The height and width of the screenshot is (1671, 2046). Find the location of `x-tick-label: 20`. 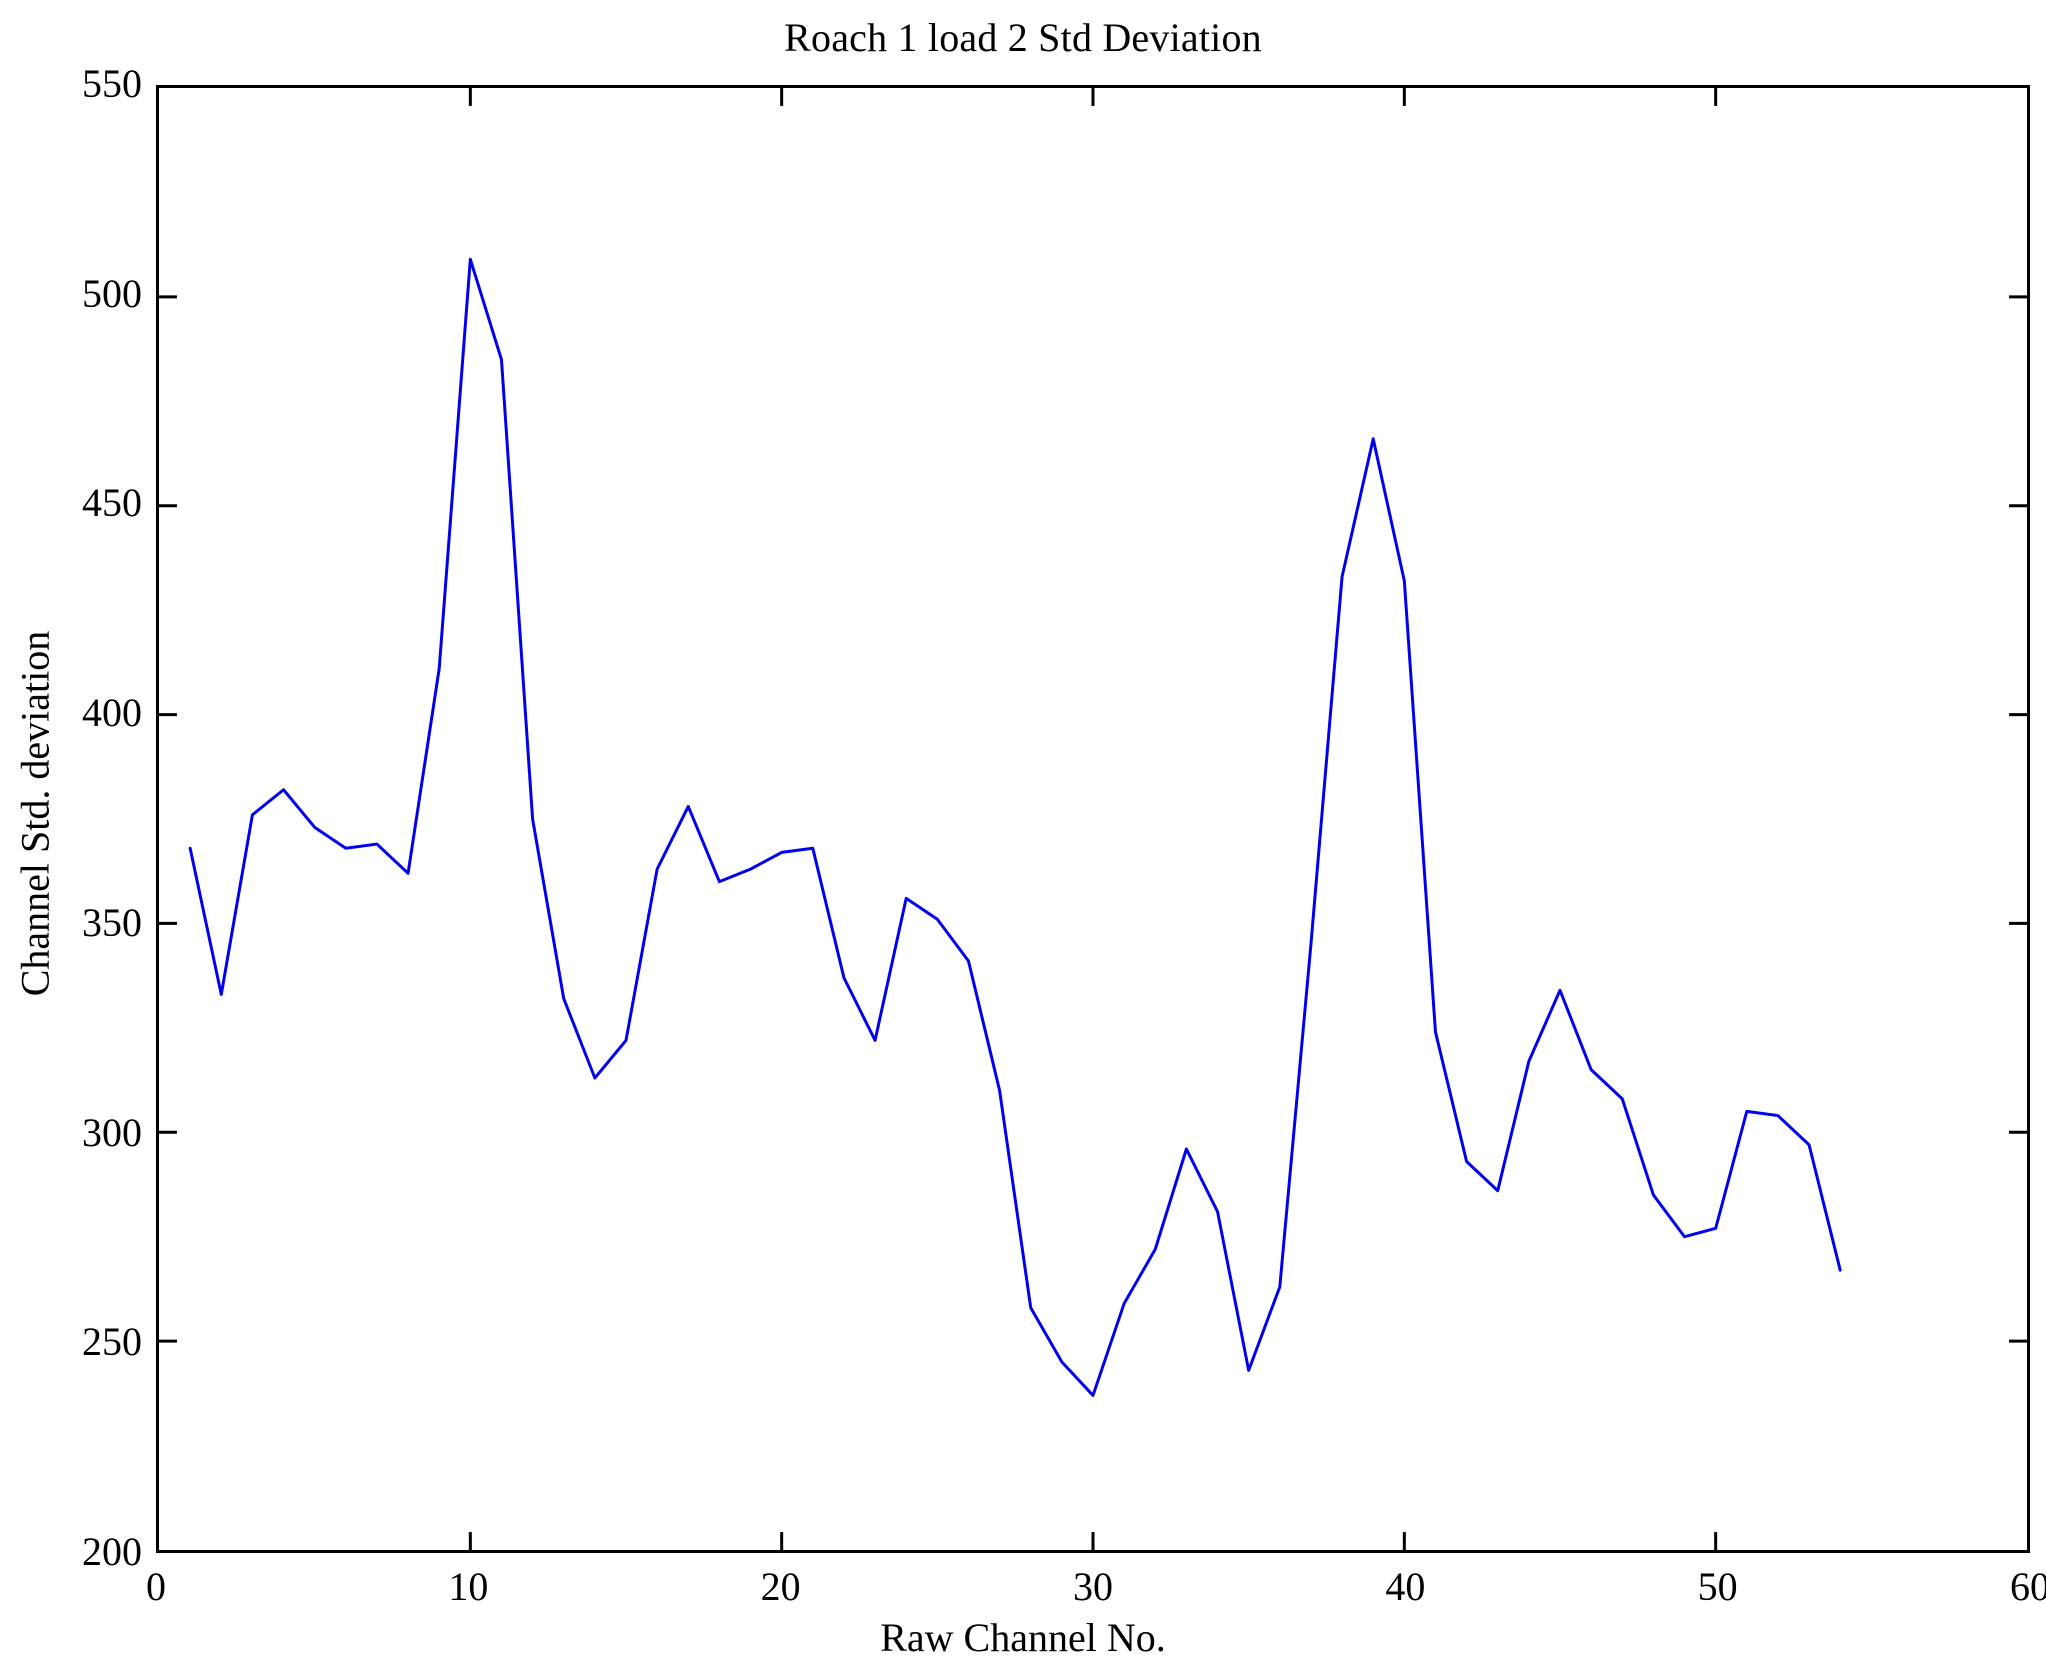

x-tick-label: 20 is located at coordinates (780, 1586).